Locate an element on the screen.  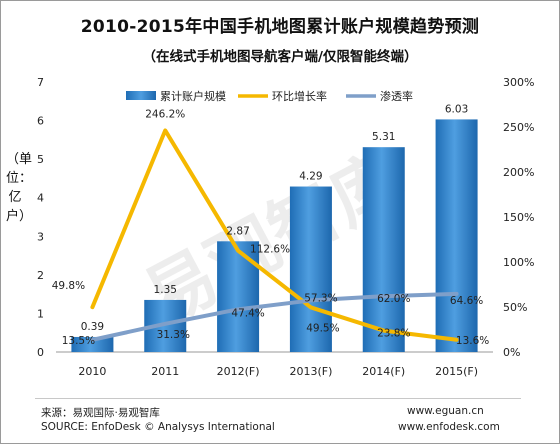
legend-label-bar: 累计账户规模 is located at coordinates (193, 96).